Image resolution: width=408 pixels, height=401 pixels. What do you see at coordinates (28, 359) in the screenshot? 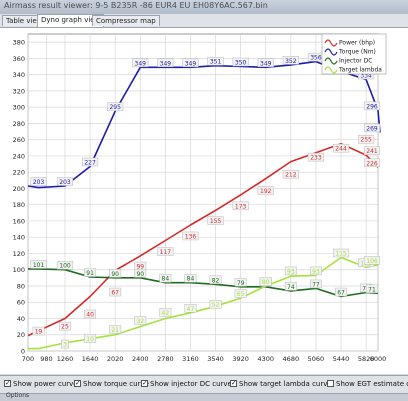
I see `x-tick-label: 700` at bounding box center [28, 359].